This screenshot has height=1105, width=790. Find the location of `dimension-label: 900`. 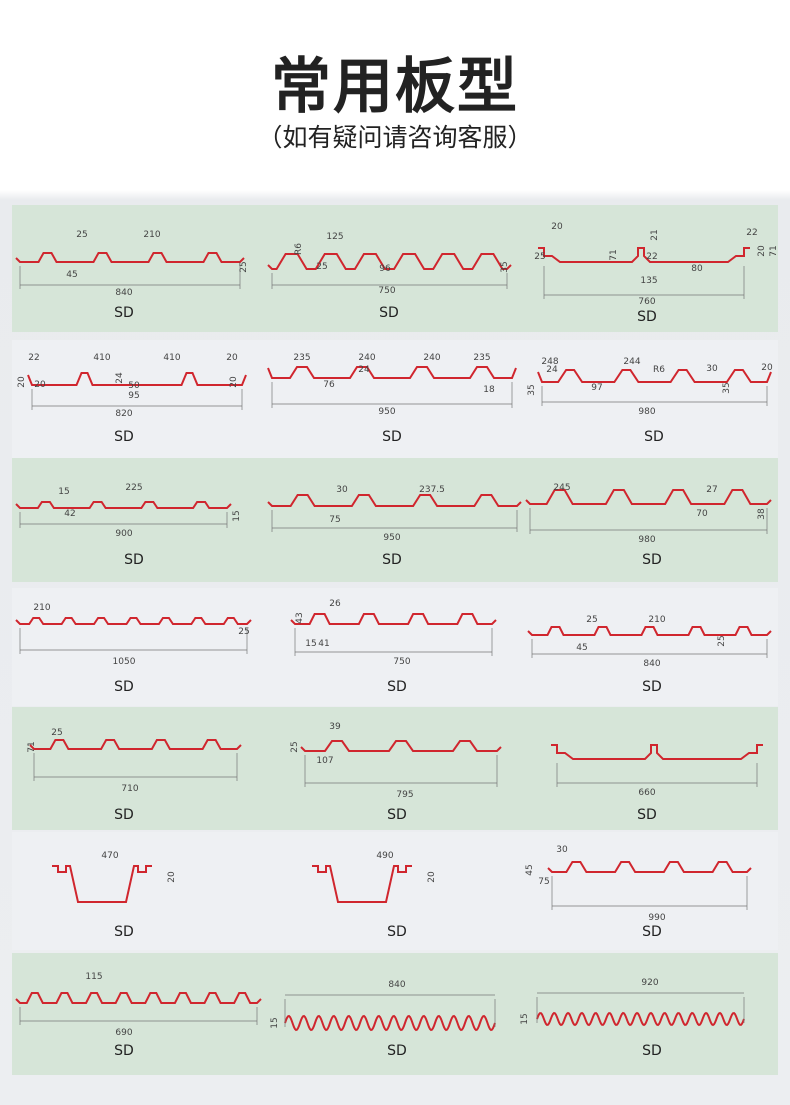

dimension-label: 900 is located at coordinates (124, 534).